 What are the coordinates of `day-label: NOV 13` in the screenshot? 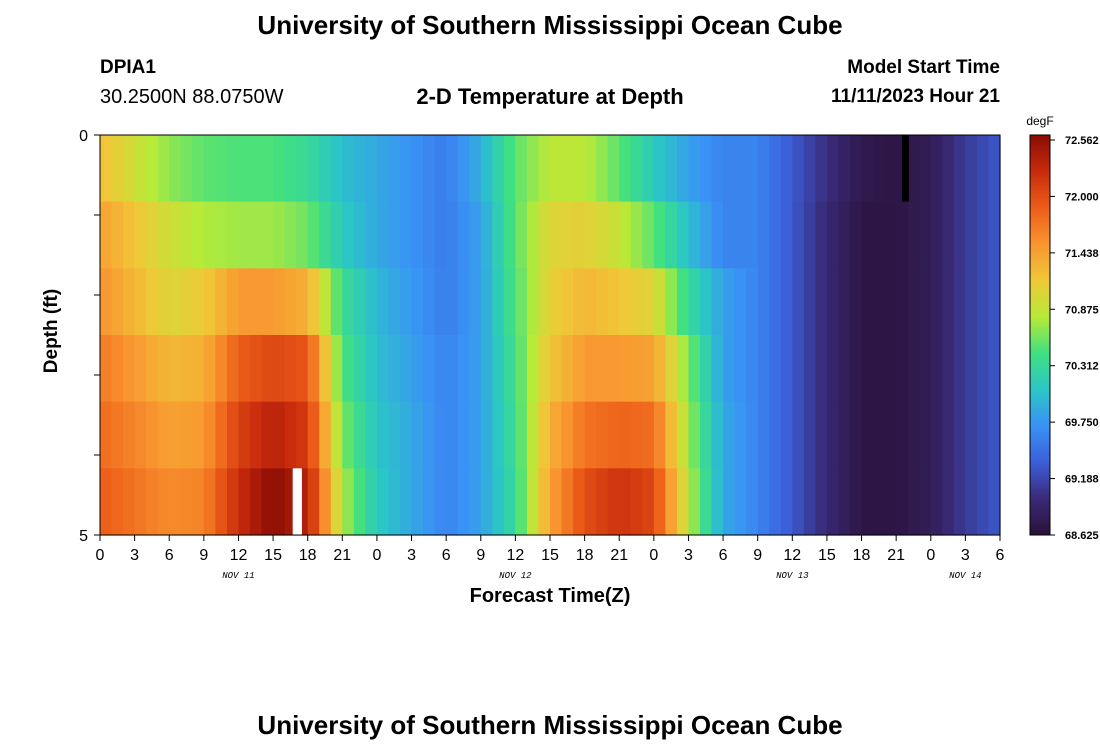 It's located at (792, 576).